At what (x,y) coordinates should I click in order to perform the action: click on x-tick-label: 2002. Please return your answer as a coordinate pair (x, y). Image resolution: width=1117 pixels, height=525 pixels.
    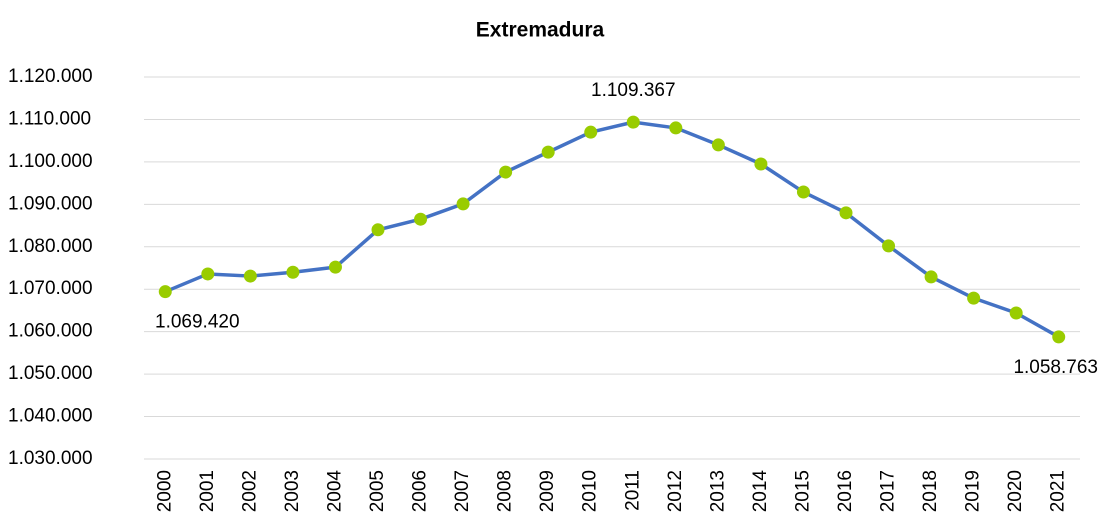
    Looking at the image, I should click on (249, 491).